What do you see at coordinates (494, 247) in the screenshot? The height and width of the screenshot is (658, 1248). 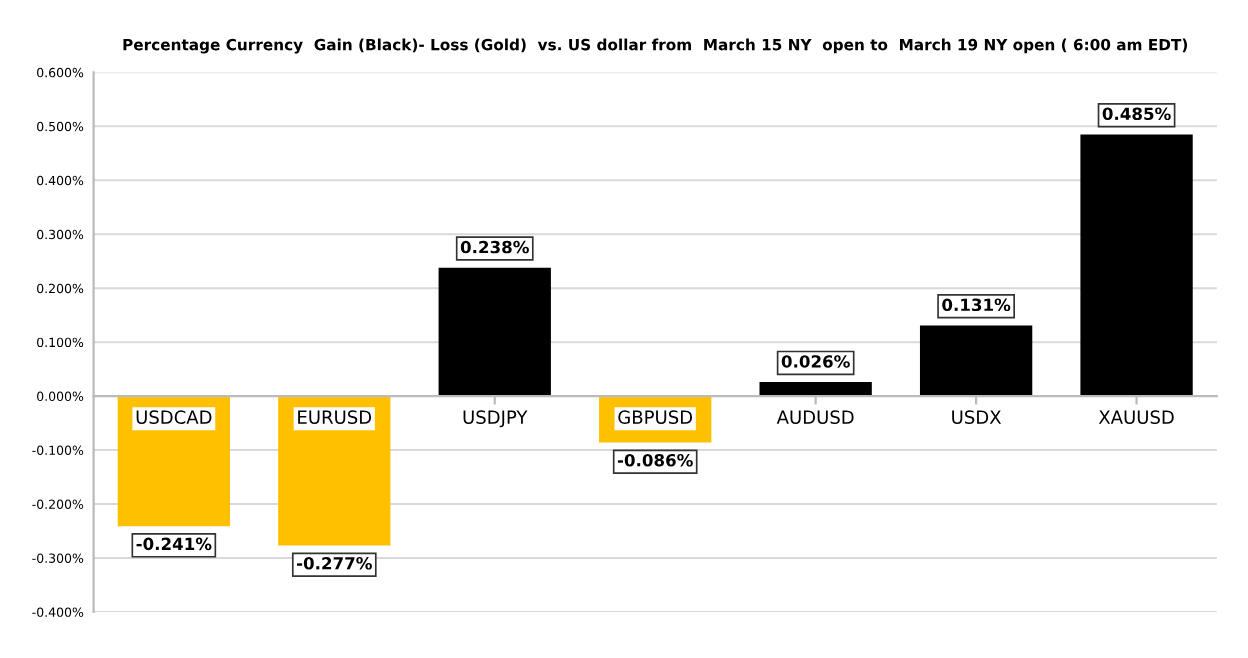 I see `data-label: 0.238%` at bounding box center [494, 247].